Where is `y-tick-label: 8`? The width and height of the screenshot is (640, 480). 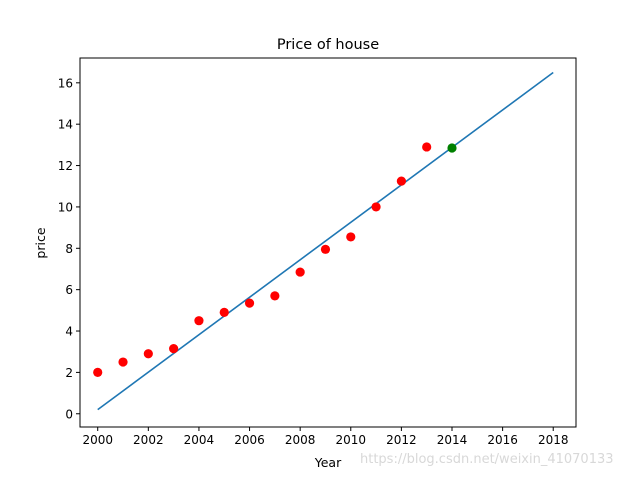 y-tick-label: 8 is located at coordinates (69, 249).